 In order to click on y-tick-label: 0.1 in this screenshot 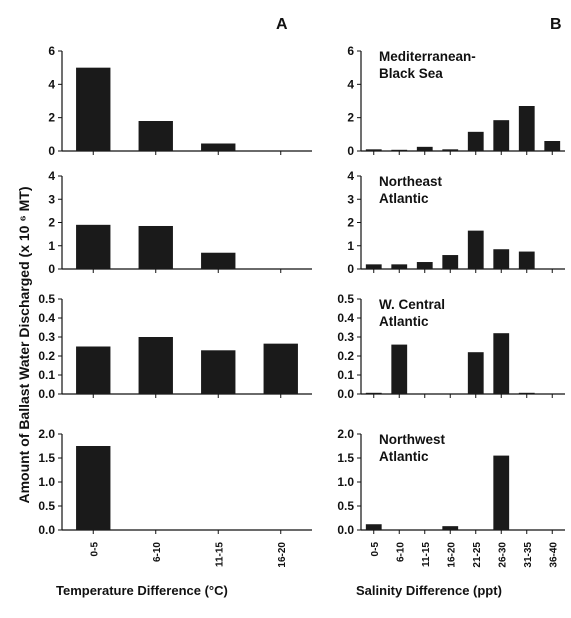, I will do `click(345, 375)`.